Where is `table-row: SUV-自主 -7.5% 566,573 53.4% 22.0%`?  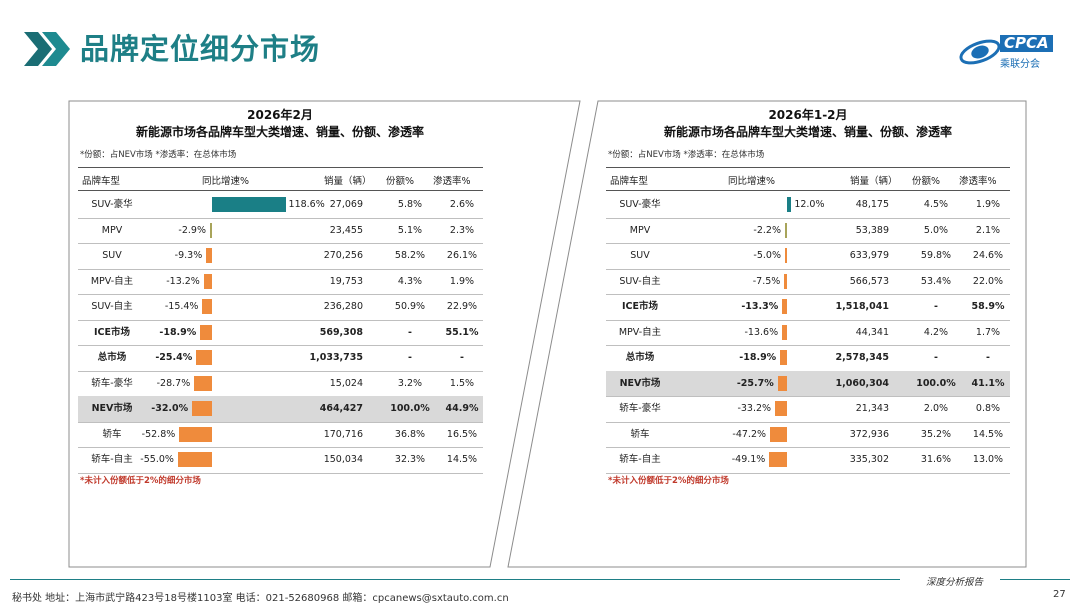 table-row: SUV-自主 -7.5% 566,573 53.4% 22.0% is located at coordinates (808, 282).